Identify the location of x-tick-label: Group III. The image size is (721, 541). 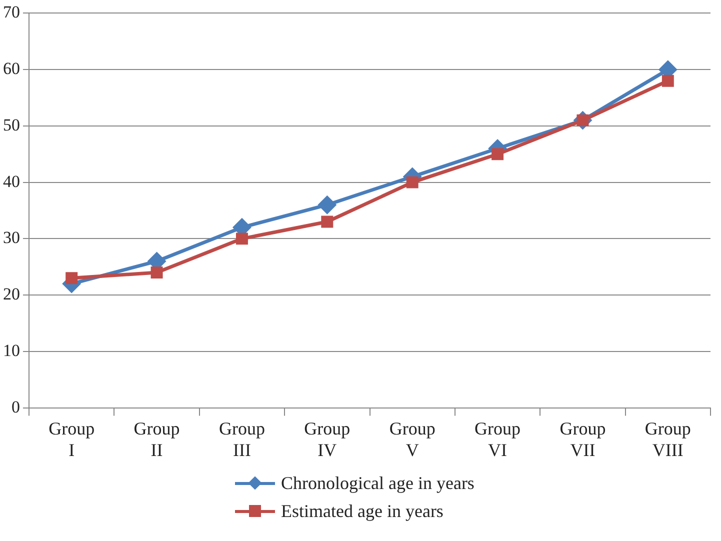
(241, 439).